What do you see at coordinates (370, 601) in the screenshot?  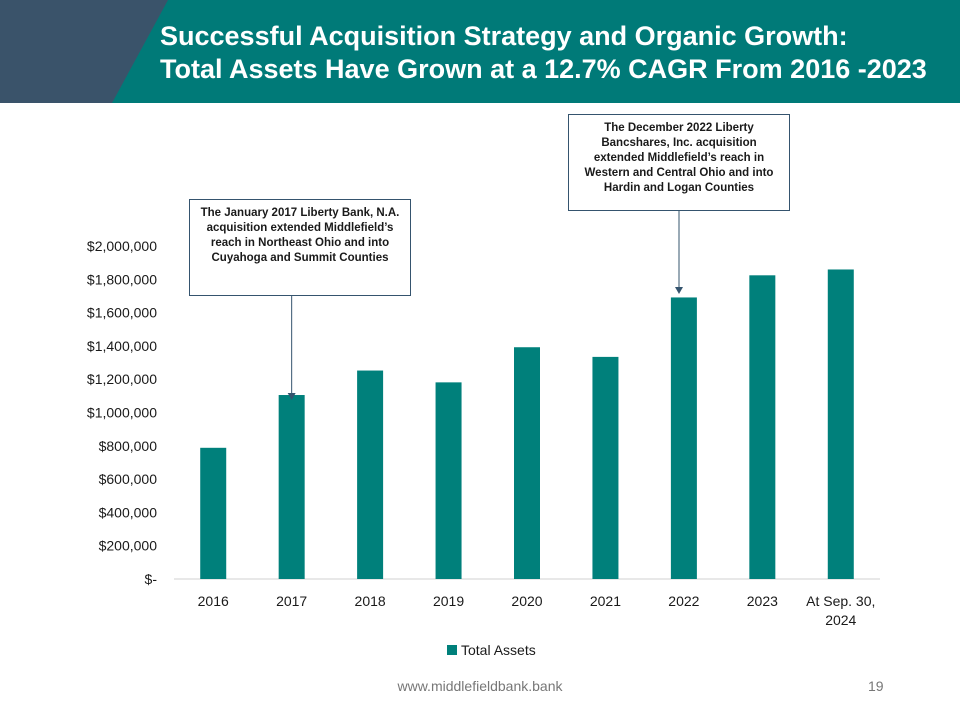 I see `x-tick-label: 2018` at bounding box center [370, 601].